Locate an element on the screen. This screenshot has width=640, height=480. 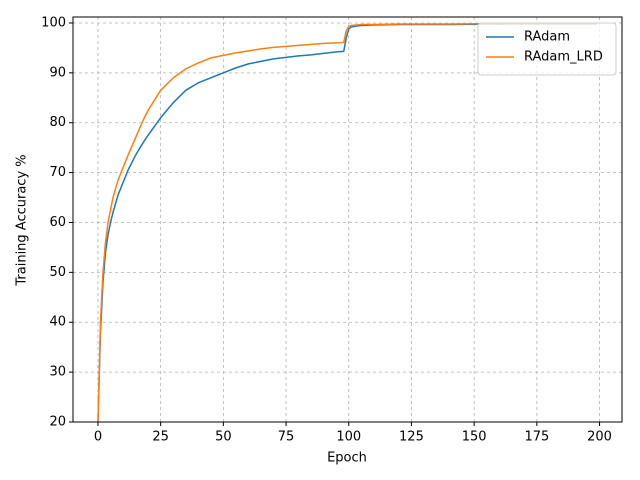
legend-label: RAdam is located at coordinates (547, 37).